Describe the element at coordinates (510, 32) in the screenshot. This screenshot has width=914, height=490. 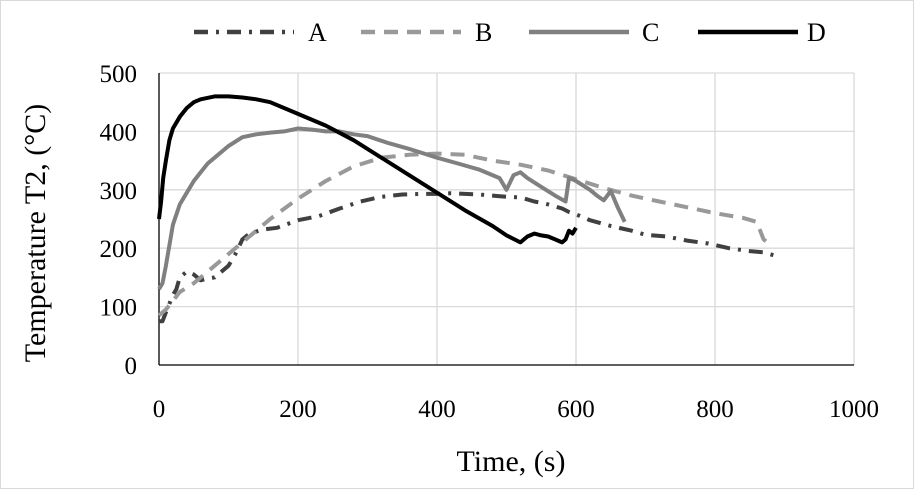
I see `legend: A B C D` at that location.